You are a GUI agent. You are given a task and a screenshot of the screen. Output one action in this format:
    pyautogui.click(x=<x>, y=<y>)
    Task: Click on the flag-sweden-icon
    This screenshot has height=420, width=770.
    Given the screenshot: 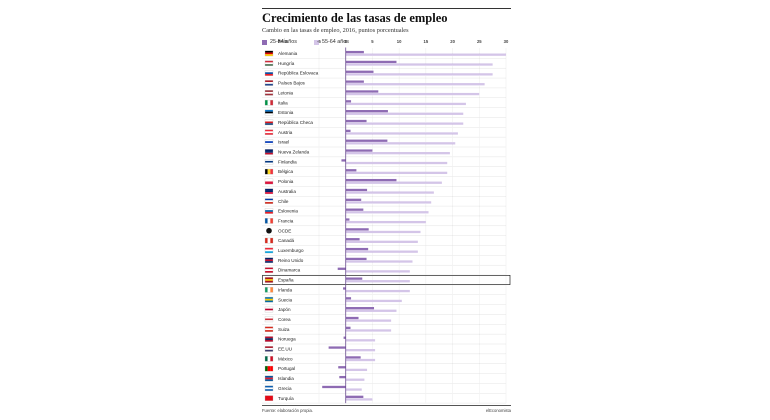 What is the action you would take?
    pyautogui.click(x=269, y=299)
    